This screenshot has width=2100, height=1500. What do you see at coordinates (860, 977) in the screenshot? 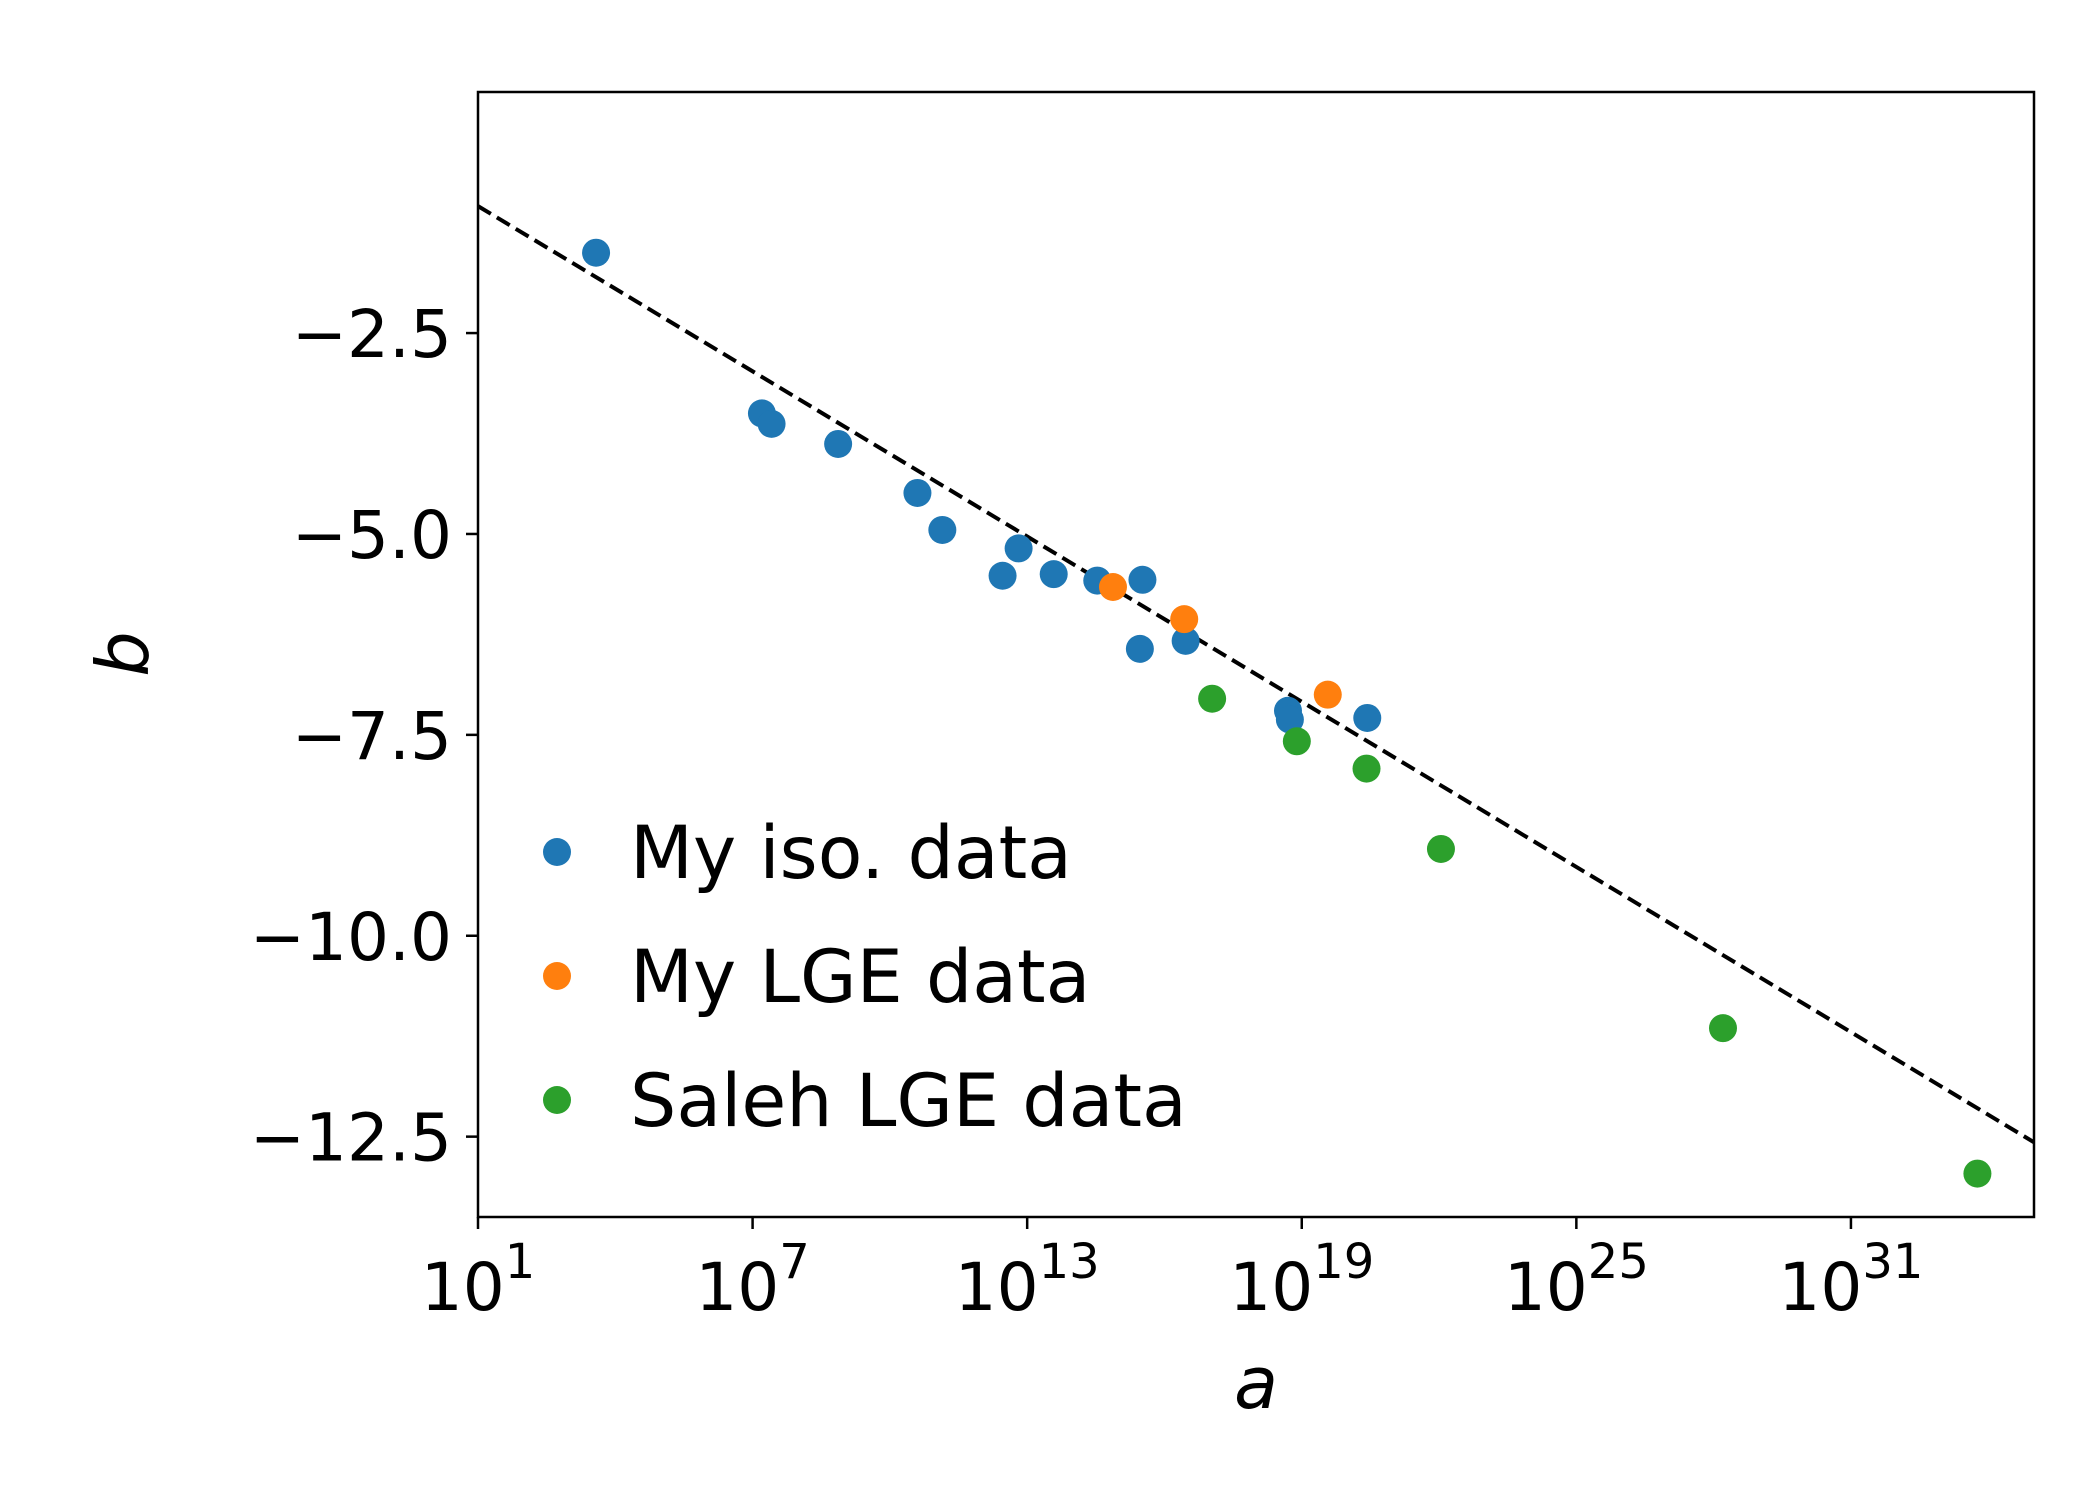
I see `legend-label: My LGE data` at bounding box center [860, 977].